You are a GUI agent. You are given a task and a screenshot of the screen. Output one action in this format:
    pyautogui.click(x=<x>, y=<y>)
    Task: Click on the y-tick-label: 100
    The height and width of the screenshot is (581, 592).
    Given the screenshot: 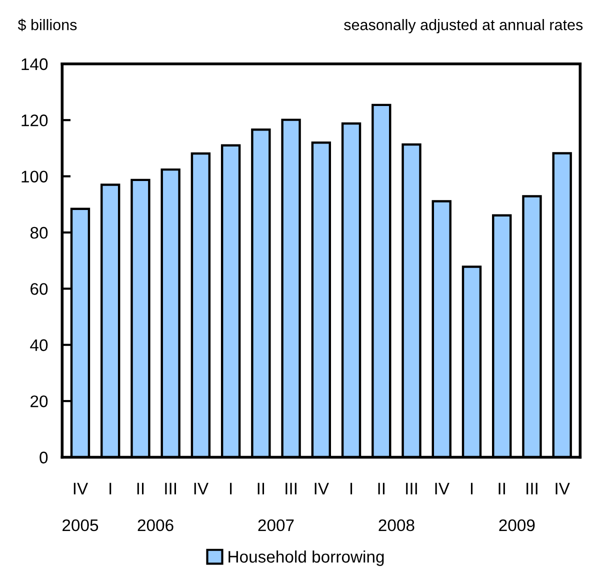 What is the action you would take?
    pyautogui.click(x=35, y=176)
    